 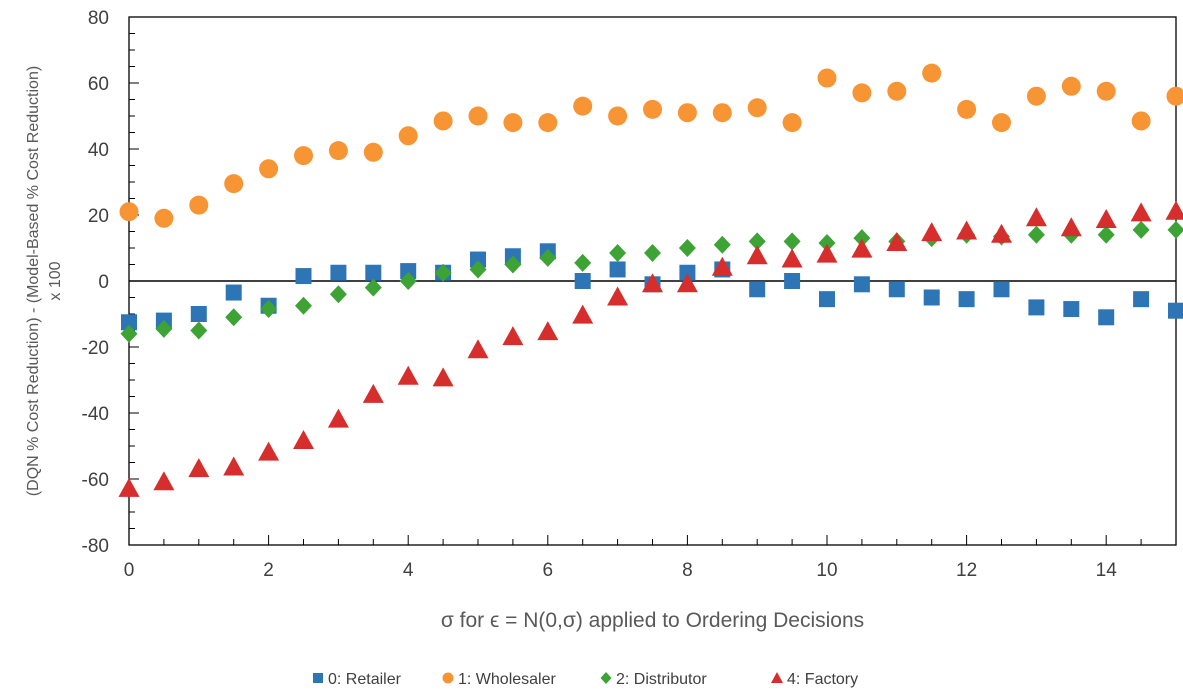 I want to click on x-tick-label: 10, so click(x=826, y=570).